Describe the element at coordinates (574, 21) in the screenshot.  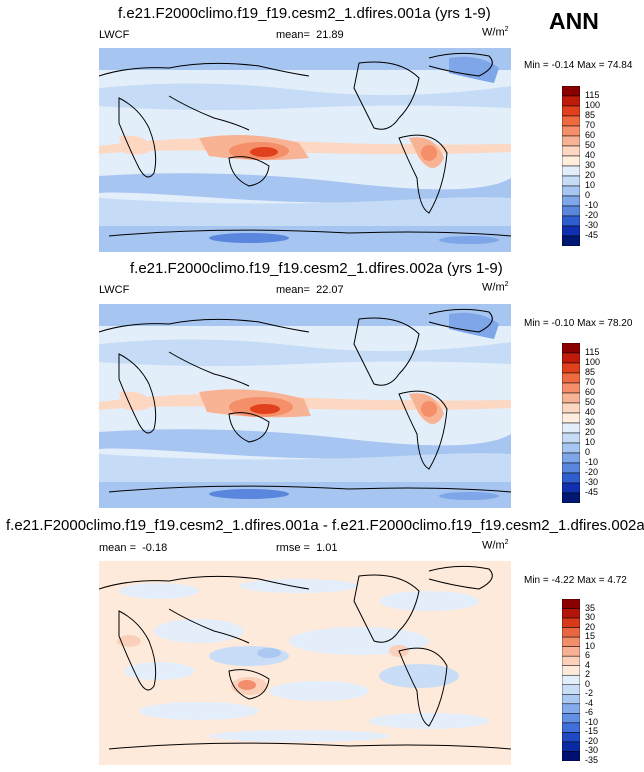
I see `season-label: ANN` at that location.